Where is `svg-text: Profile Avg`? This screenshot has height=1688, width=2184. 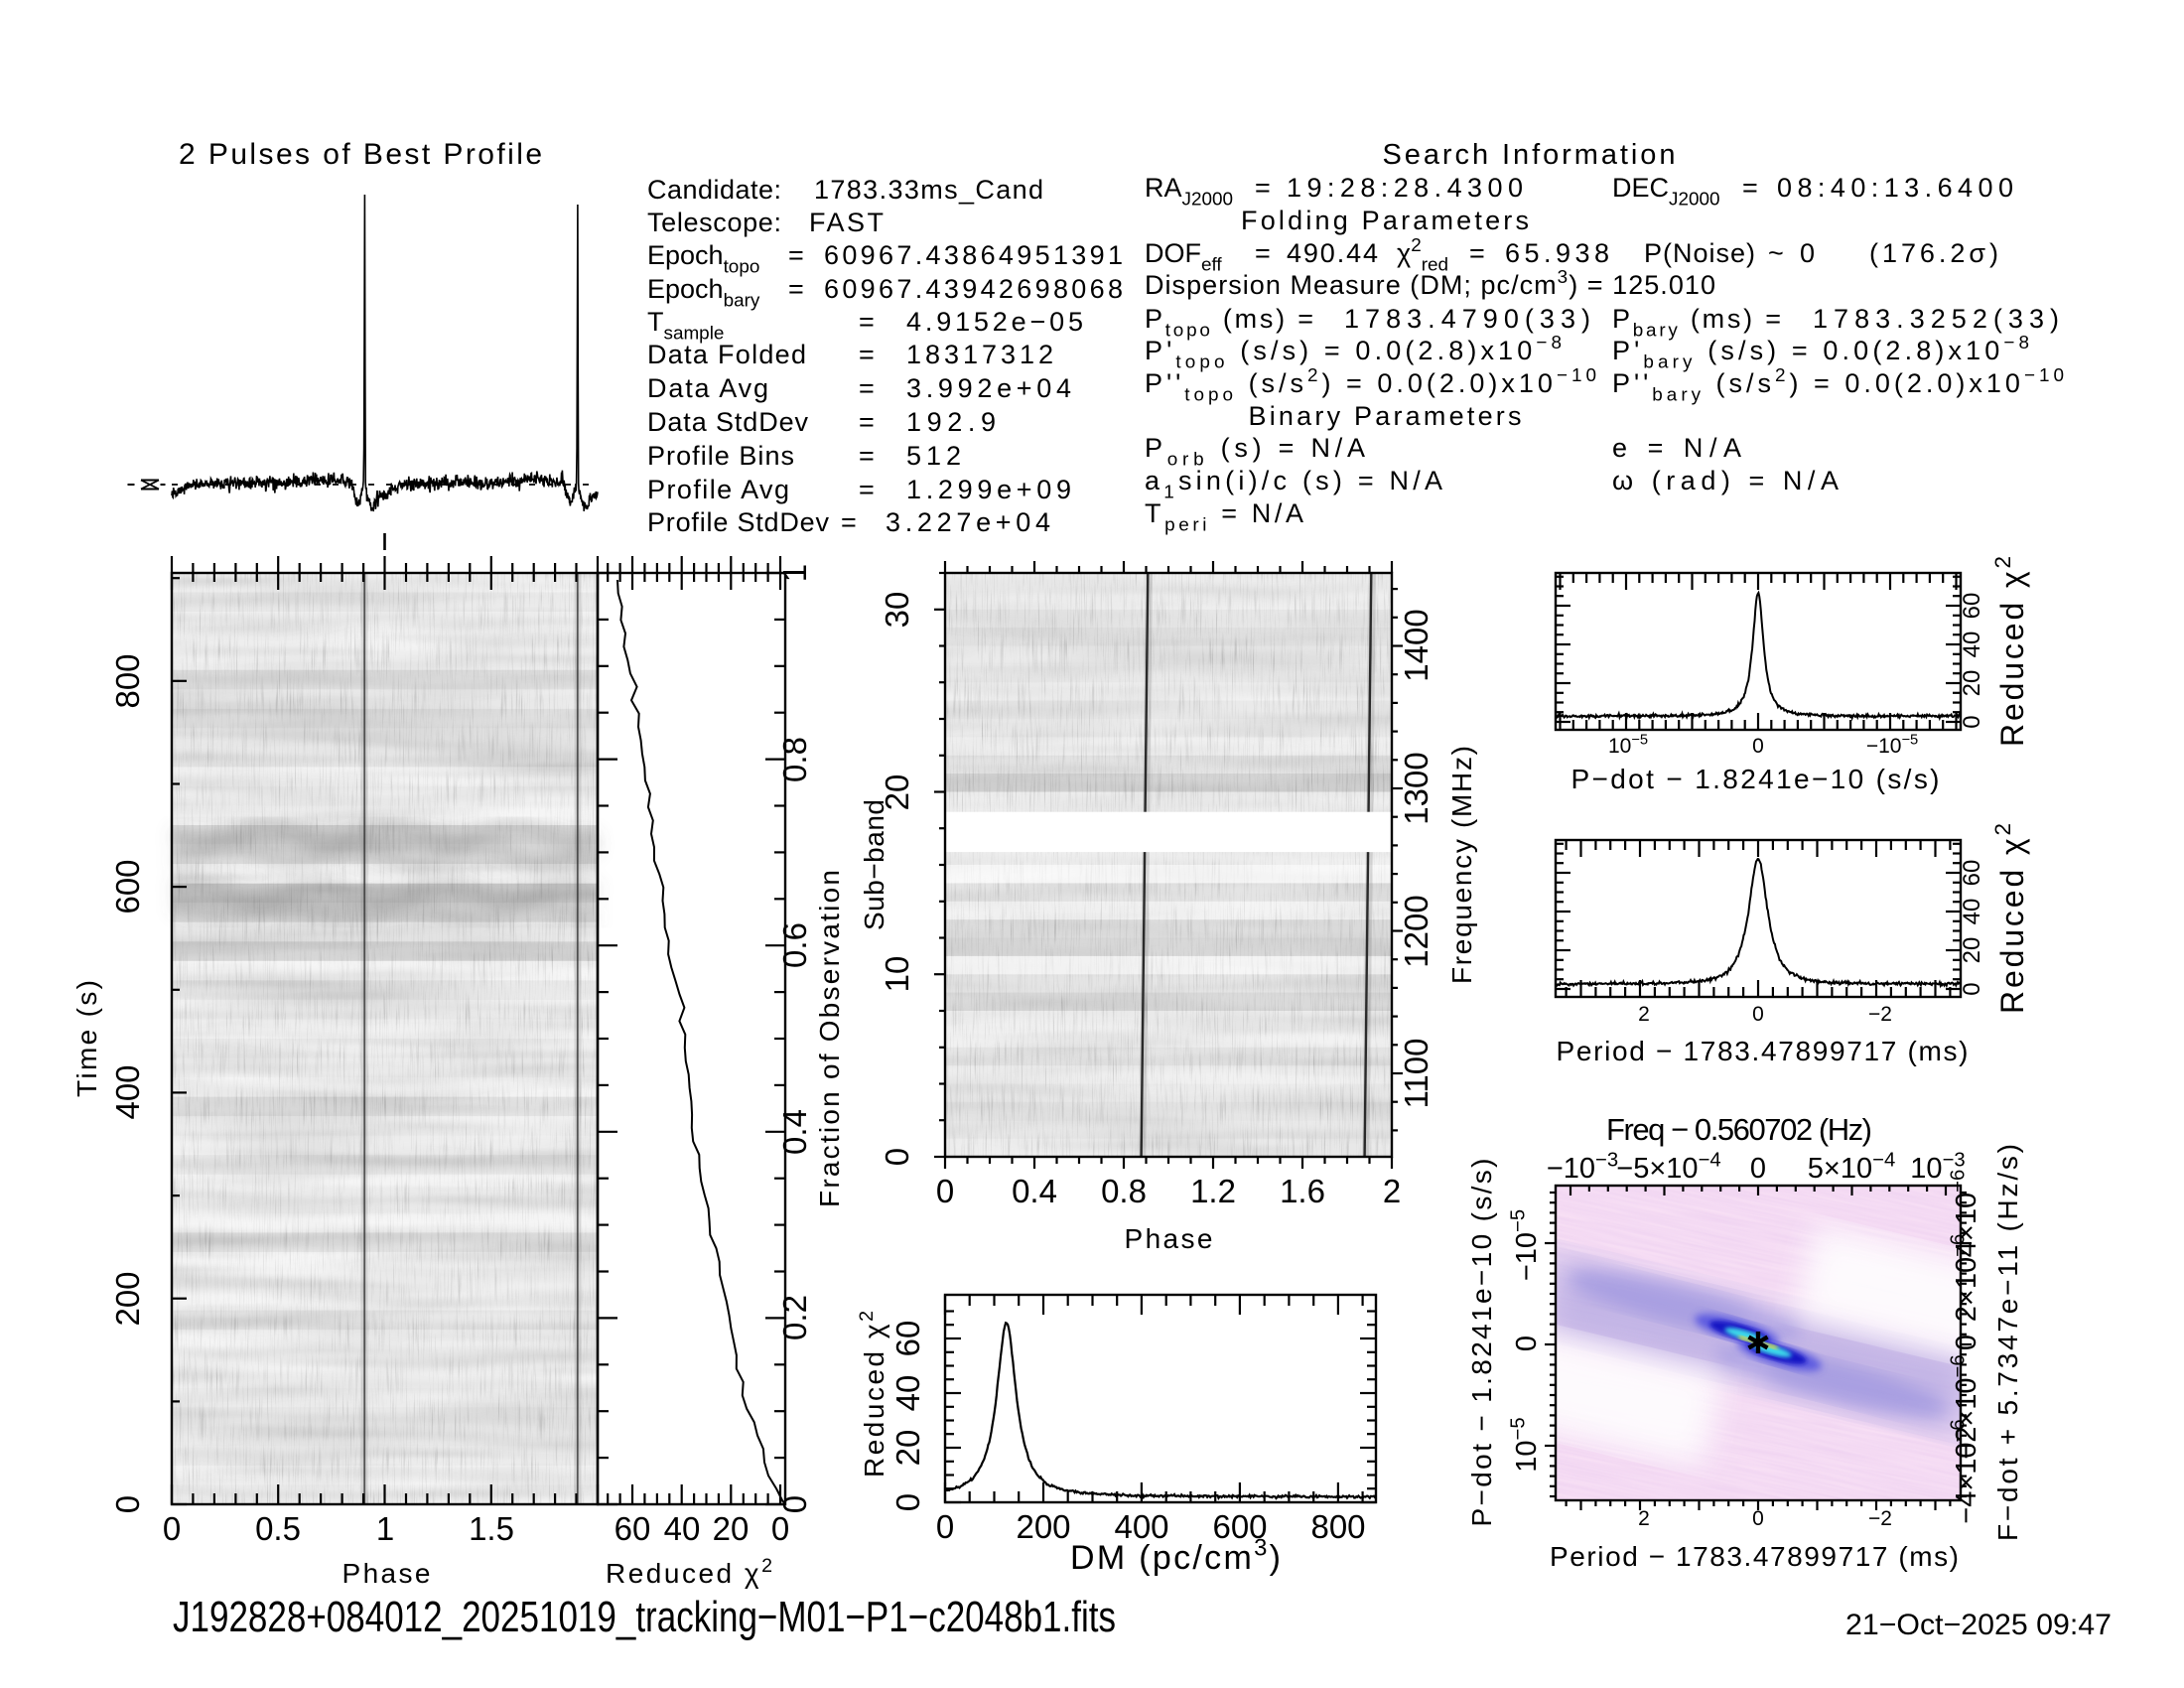 svg-text: Profile Avg is located at coordinates (718, 489).